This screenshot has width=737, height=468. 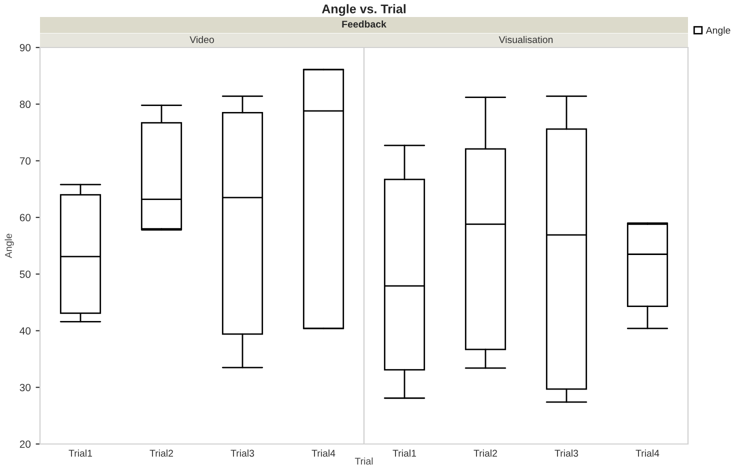 I want to click on y-axis-title: Angle, so click(x=9, y=246).